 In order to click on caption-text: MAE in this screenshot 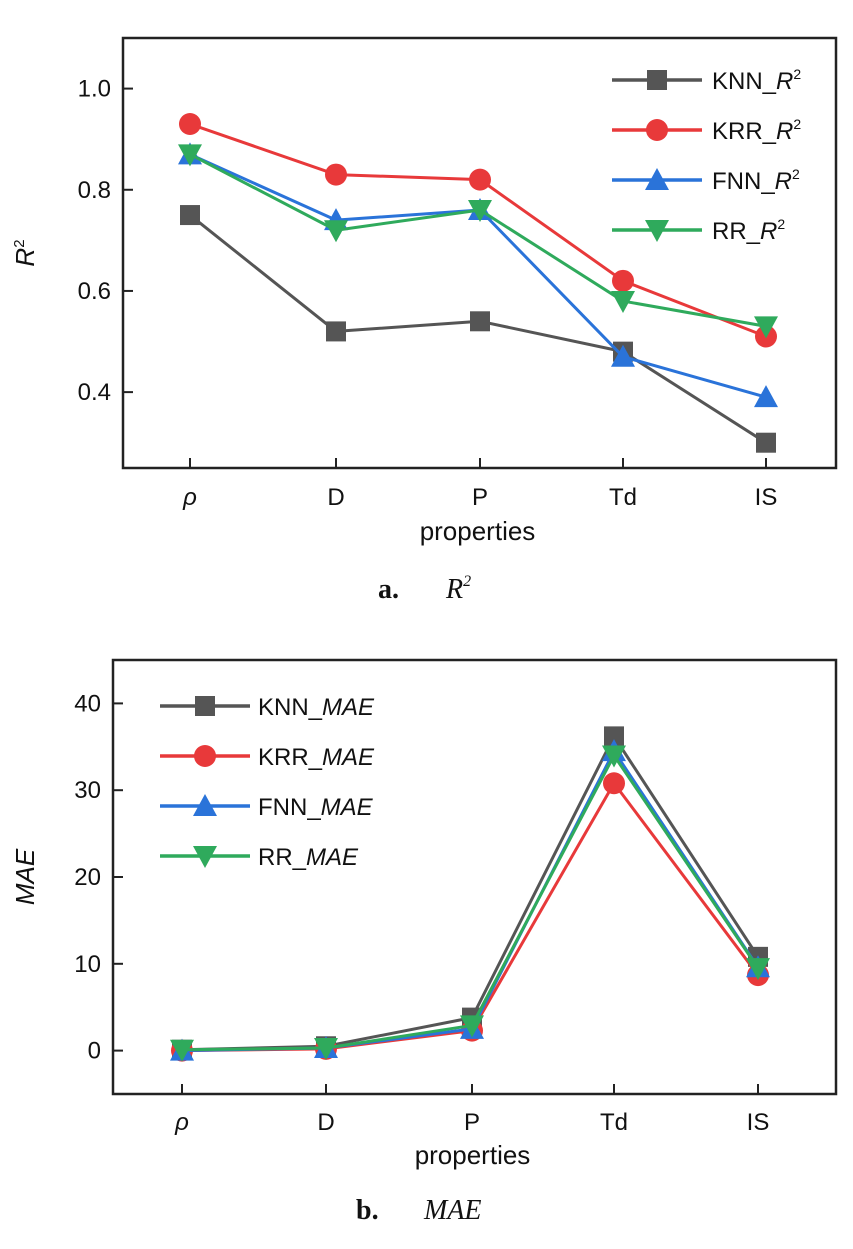, I will do `click(452, 1210)`.